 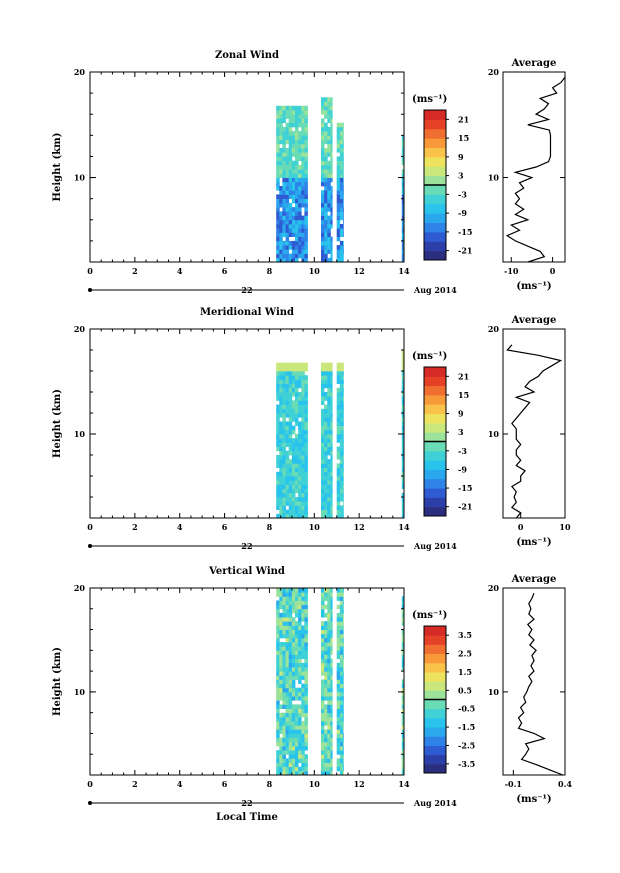 What do you see at coordinates (435, 546) in the screenshot?
I see `date-label: Aug 2014` at bounding box center [435, 546].